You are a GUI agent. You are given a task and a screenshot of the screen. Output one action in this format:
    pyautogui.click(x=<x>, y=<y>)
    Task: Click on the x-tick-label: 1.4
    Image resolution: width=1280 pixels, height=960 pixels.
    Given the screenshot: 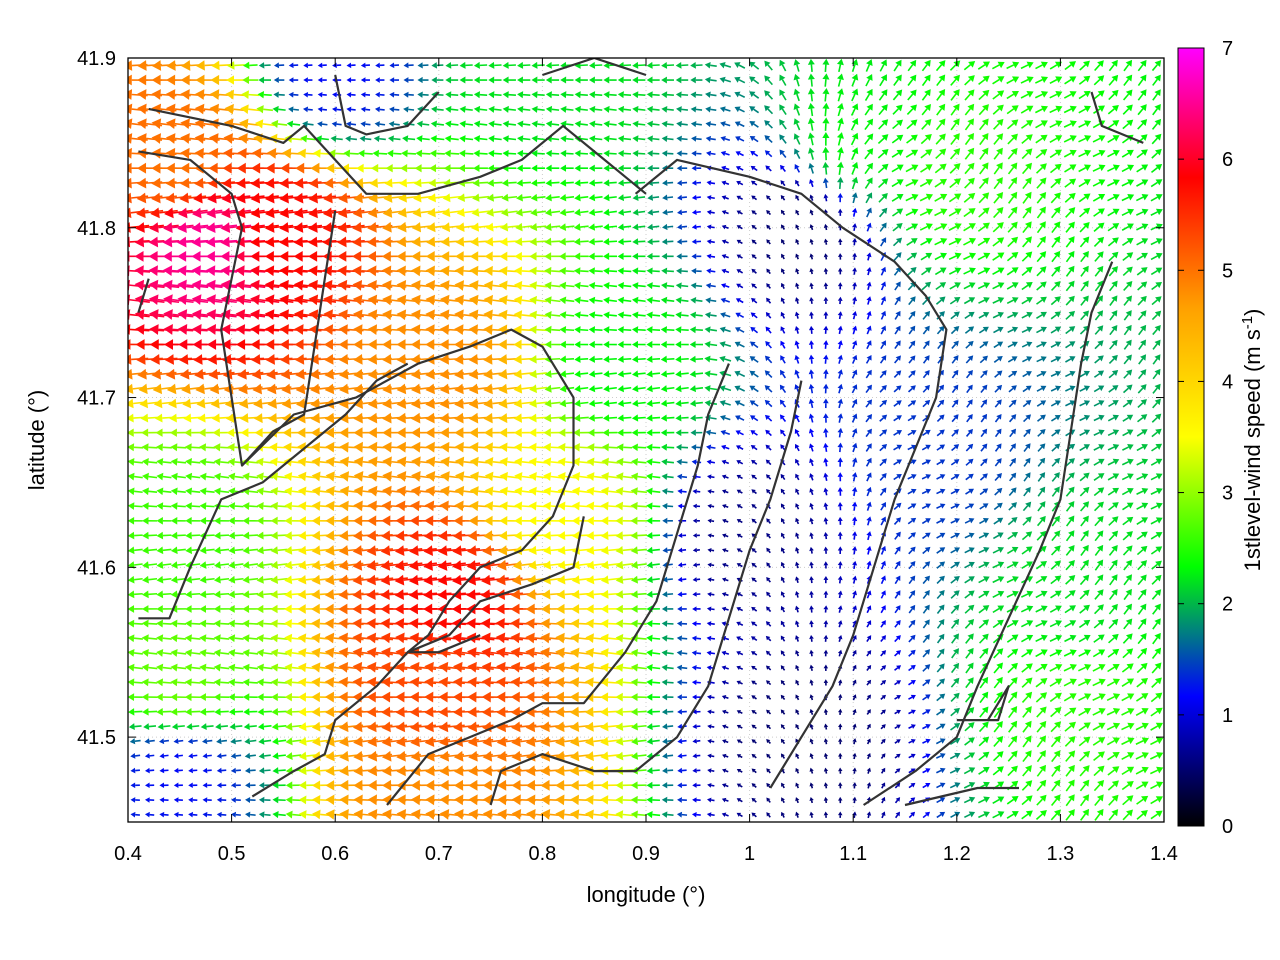 What is the action you would take?
    pyautogui.click(x=1164, y=854)
    